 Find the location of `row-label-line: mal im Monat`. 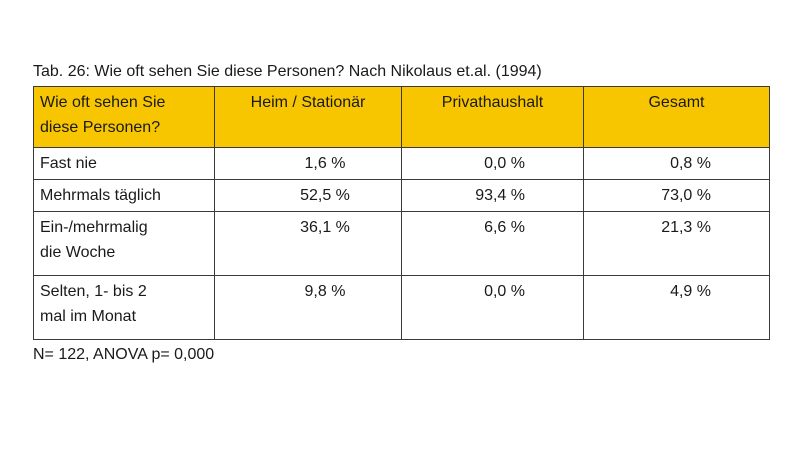

row-label-line: mal im Monat is located at coordinates (88, 316).